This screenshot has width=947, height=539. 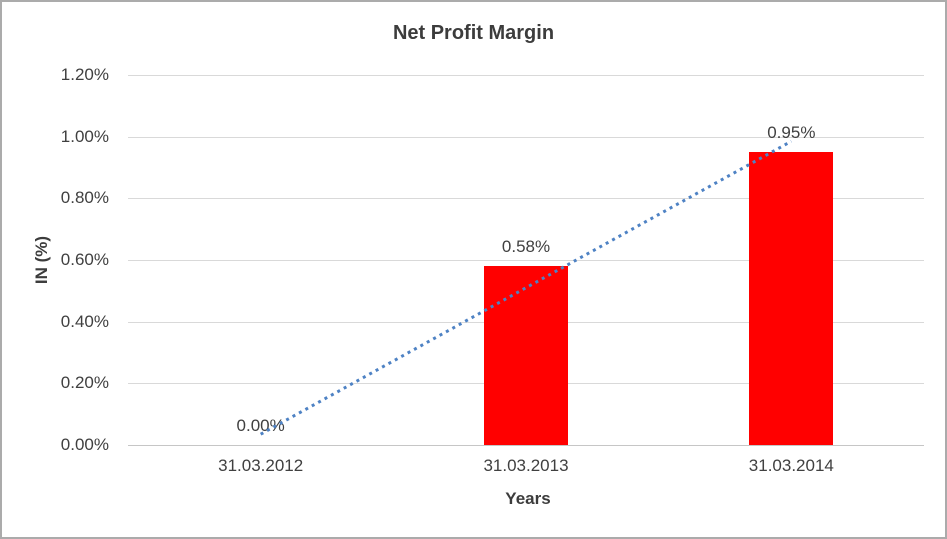 What do you see at coordinates (791, 133) in the screenshot?
I see `bar-value-label: 0.95%` at bounding box center [791, 133].